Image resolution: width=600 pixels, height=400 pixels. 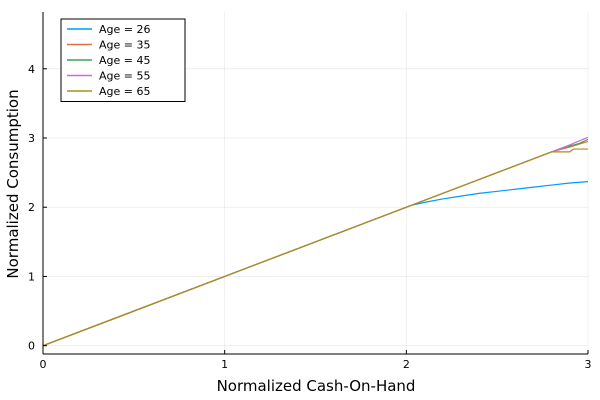 What do you see at coordinates (406, 364) in the screenshot?
I see `x-tick-label-2: 2` at bounding box center [406, 364].